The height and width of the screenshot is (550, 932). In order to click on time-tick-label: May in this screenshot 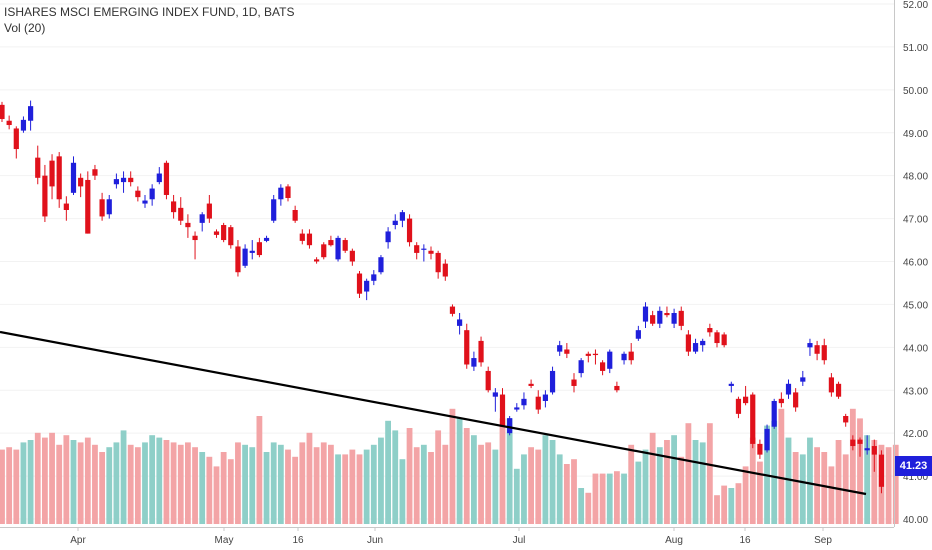, I will do `click(224, 540)`.